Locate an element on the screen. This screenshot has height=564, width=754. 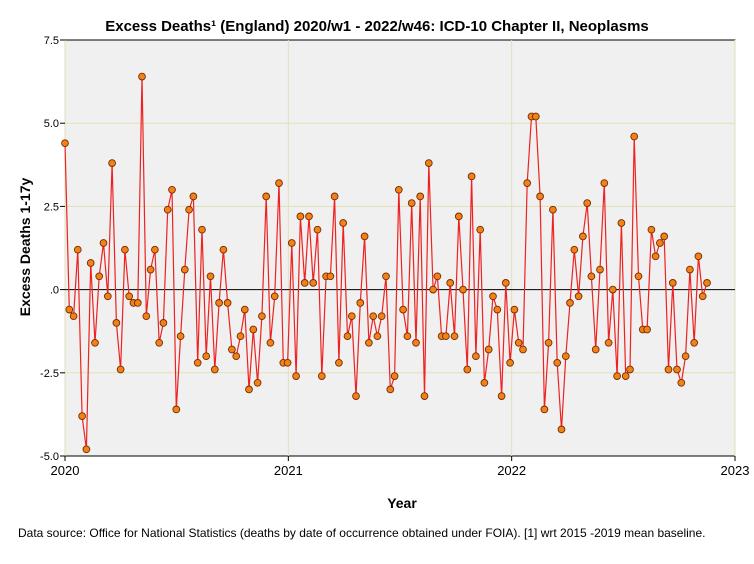
y-axis: 7.5 5.0 2.5 .0 -2.5 -5.0 is located at coordinates (52, 249).